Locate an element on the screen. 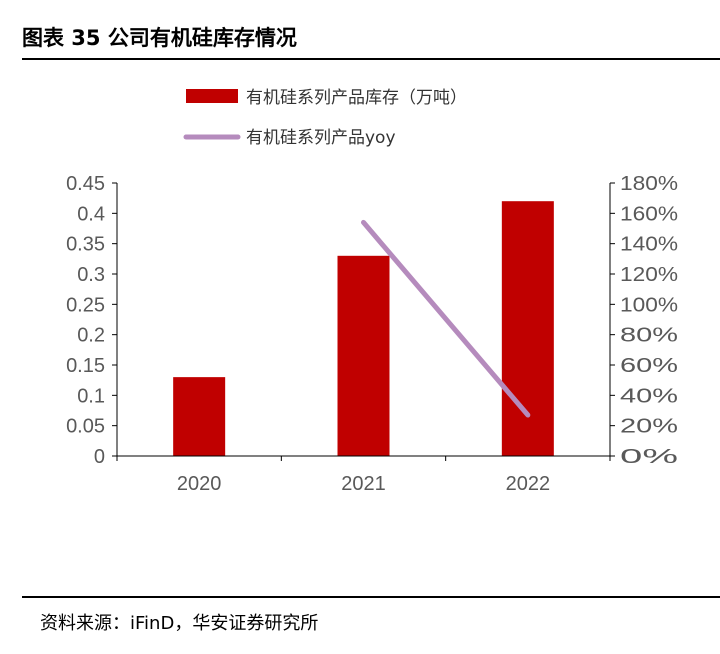 Image resolution: width=720 pixels, height=654 pixels. bar-2022 is located at coordinates (527, 328).